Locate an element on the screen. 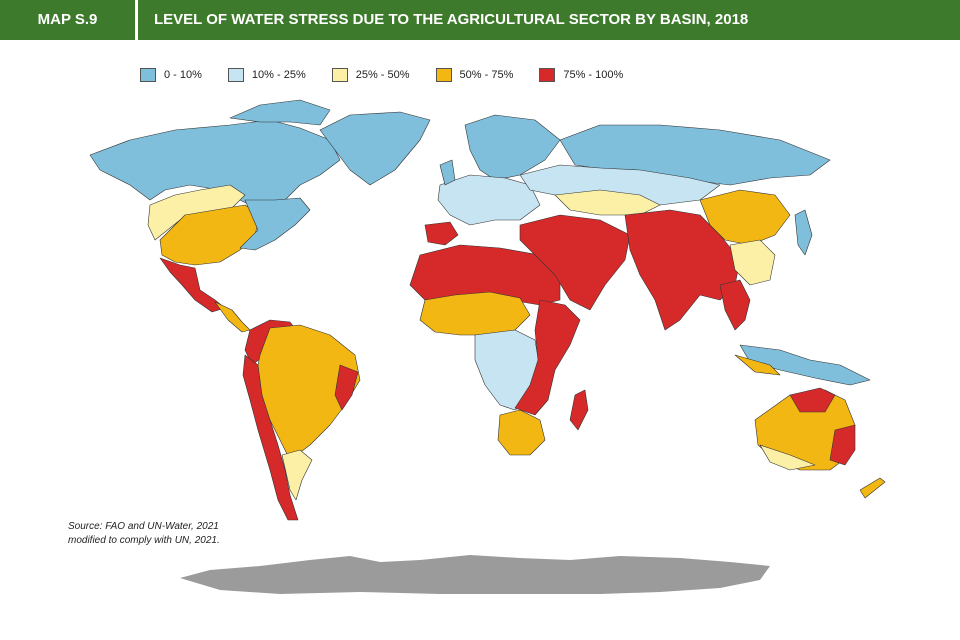 Image resolution: width=960 pixels, height=640 pixels. new-zealand is located at coordinates (872, 488).